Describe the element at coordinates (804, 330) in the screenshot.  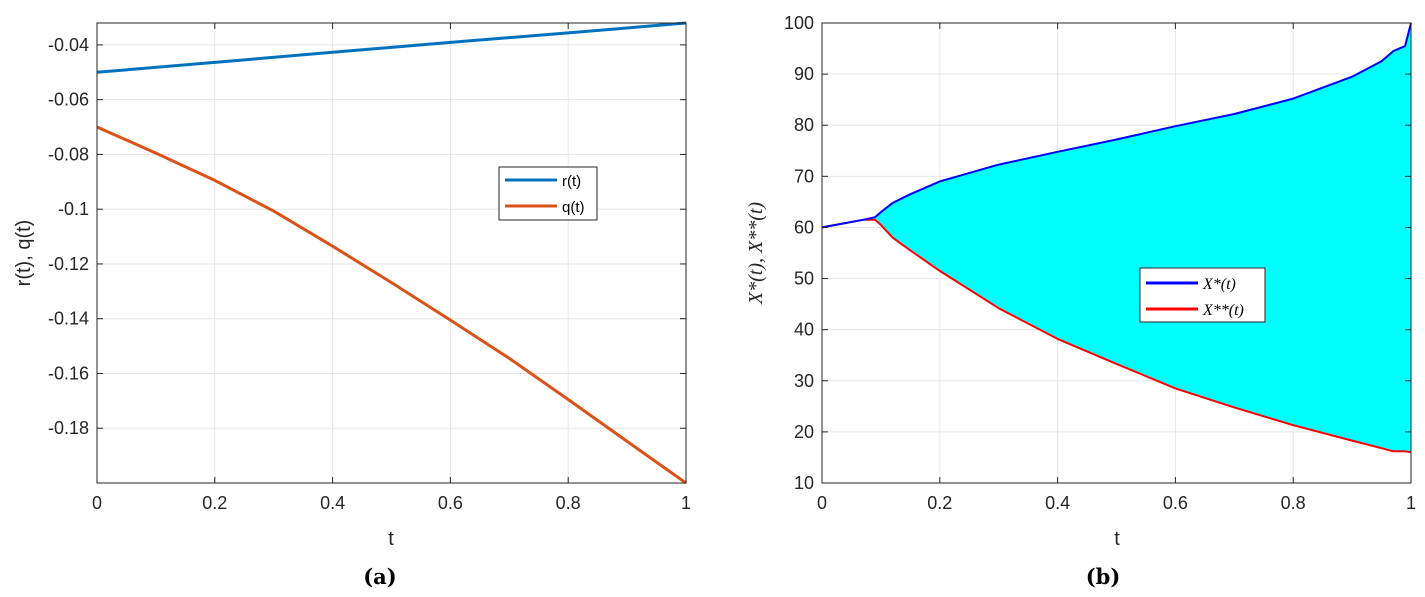
I see `y-tick-label: 40` at that location.